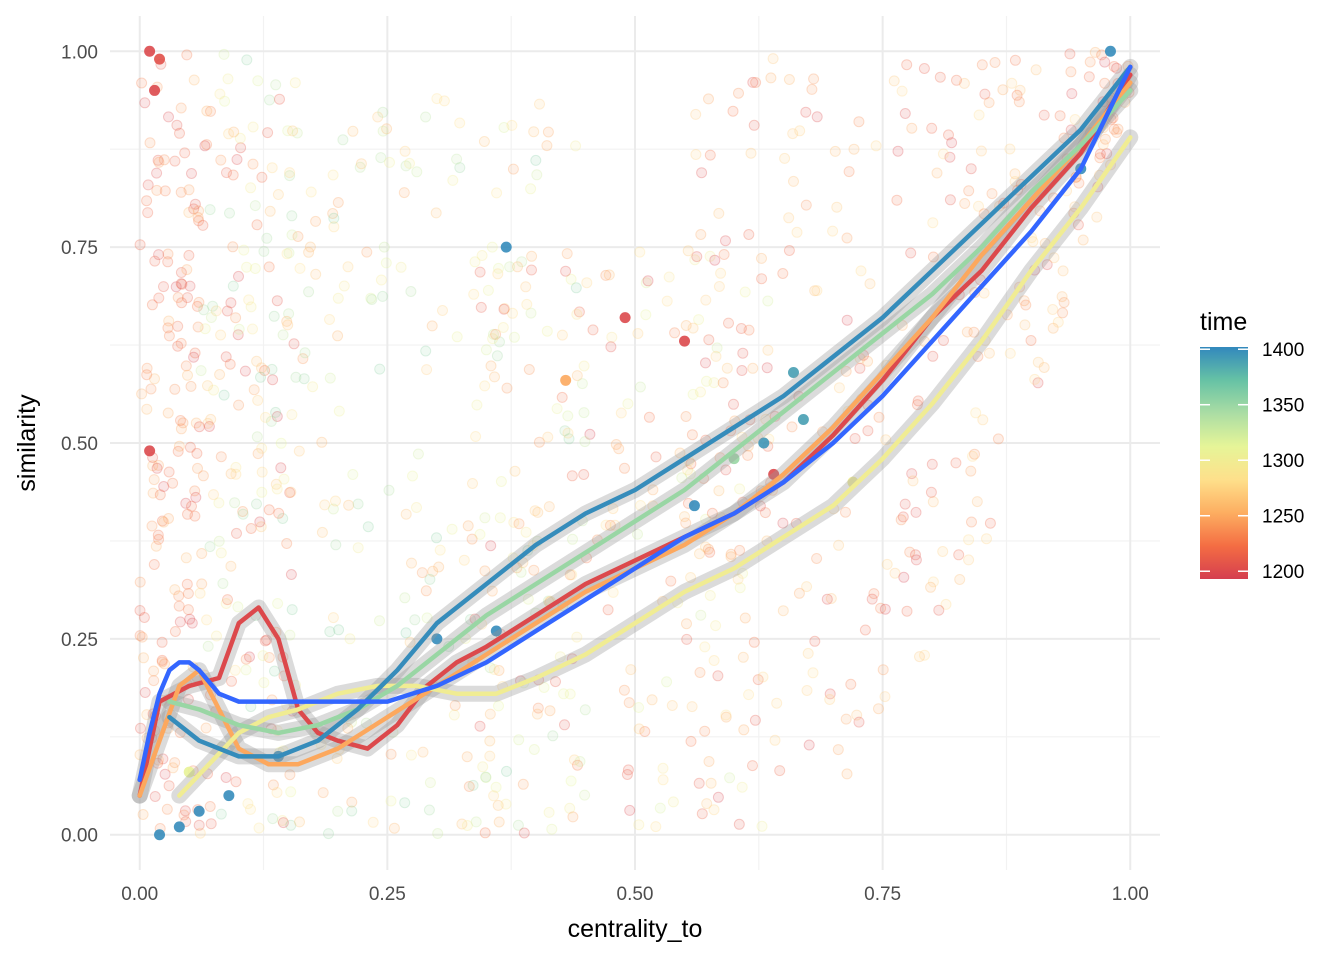  I want to click on x-tick-label: 0.75, so click(882, 894).